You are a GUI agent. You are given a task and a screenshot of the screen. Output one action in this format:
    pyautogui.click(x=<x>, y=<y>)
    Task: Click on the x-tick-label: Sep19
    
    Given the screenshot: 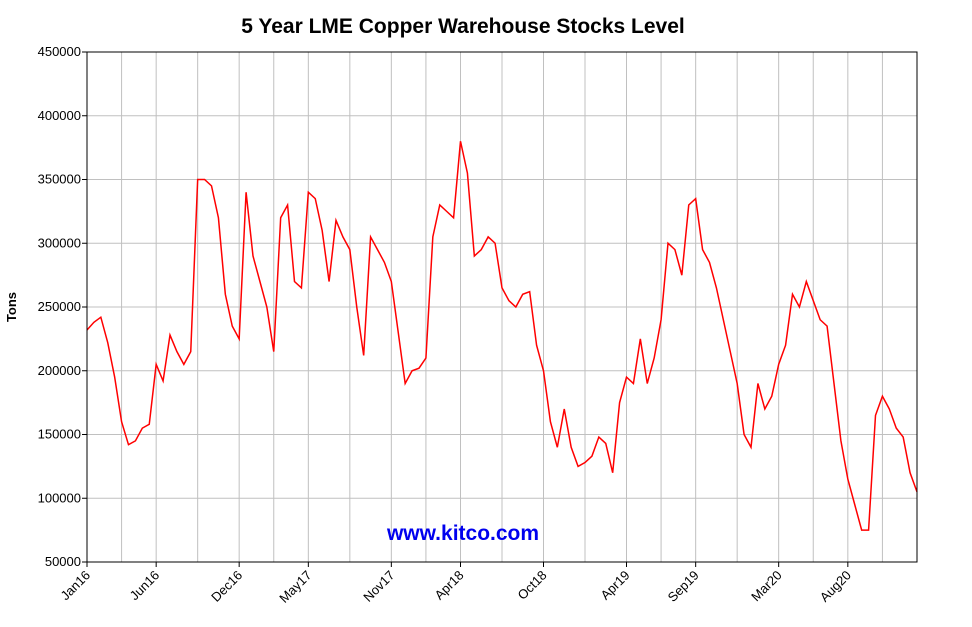 What is the action you would take?
    pyautogui.click(x=683, y=586)
    